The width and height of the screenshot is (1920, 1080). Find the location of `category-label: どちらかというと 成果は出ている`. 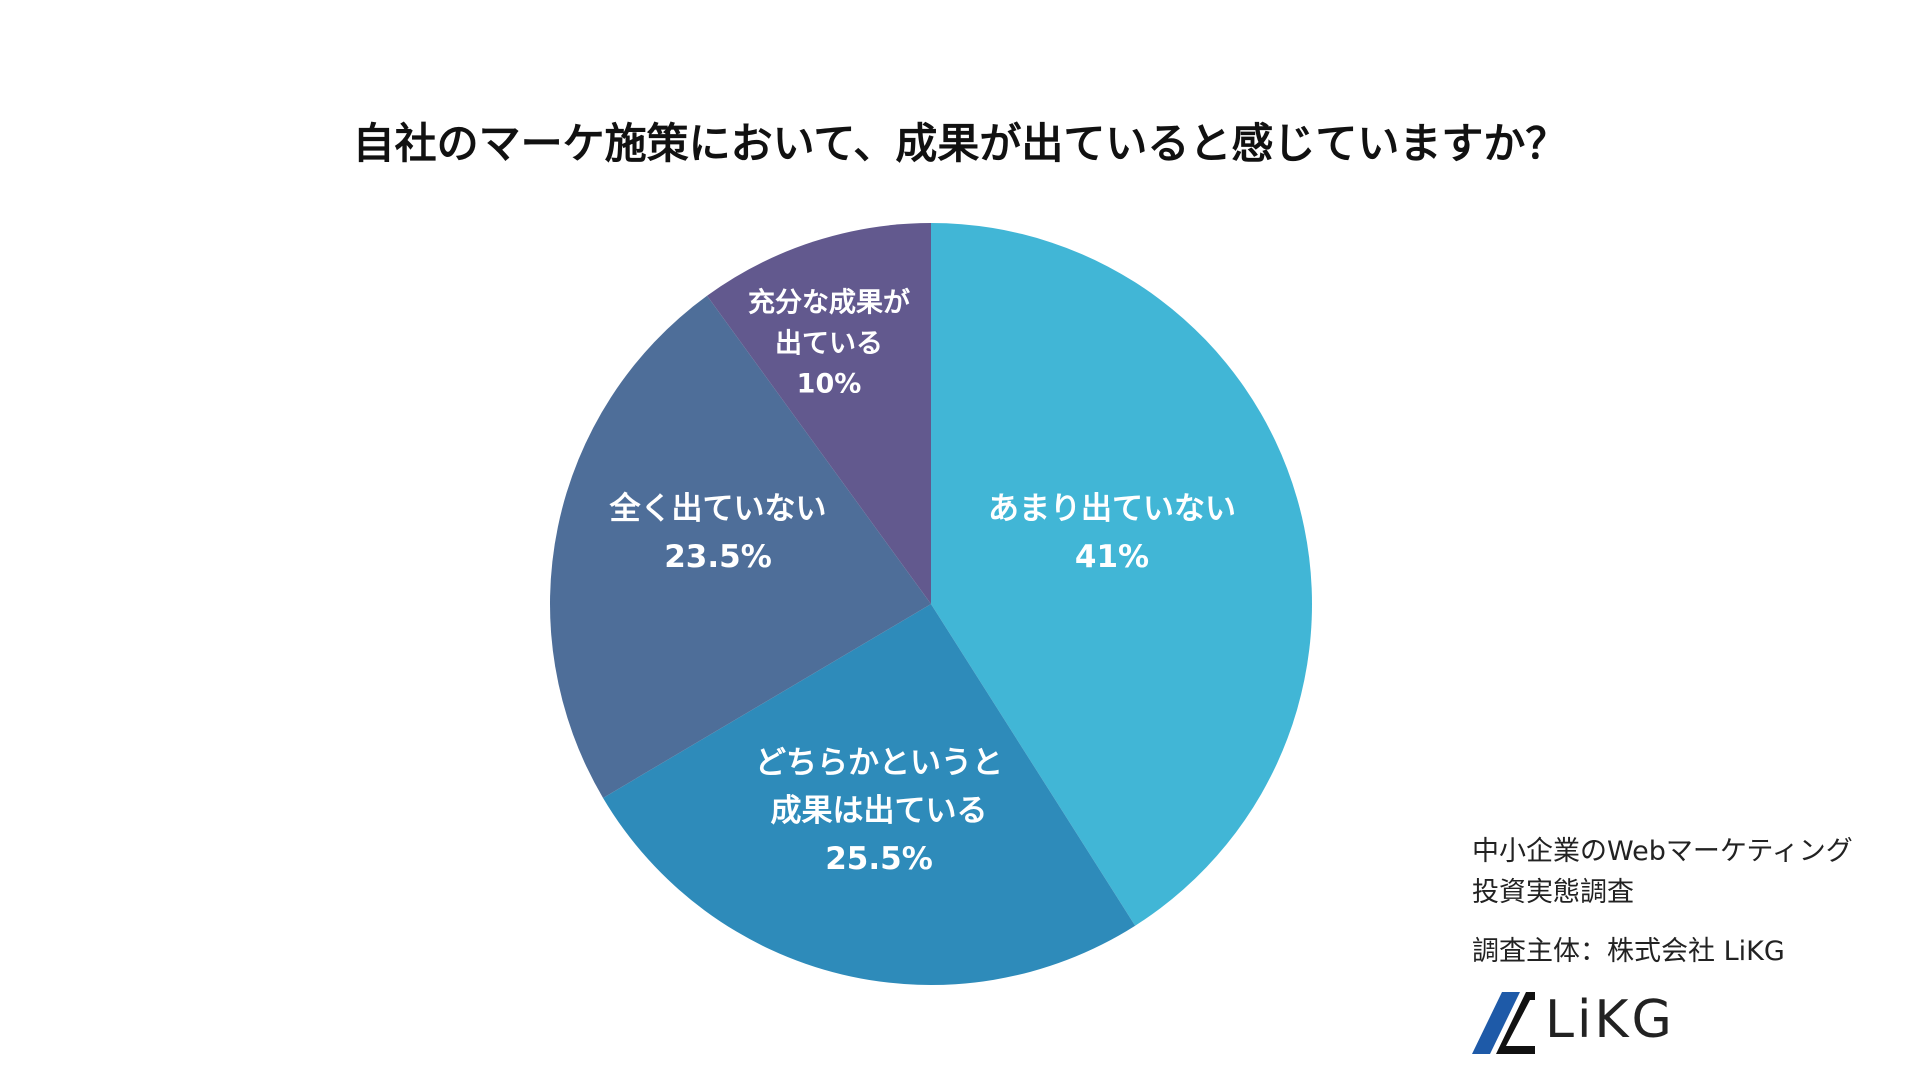

category-label: どちらかというと 成果は出ている is located at coordinates (879, 786).